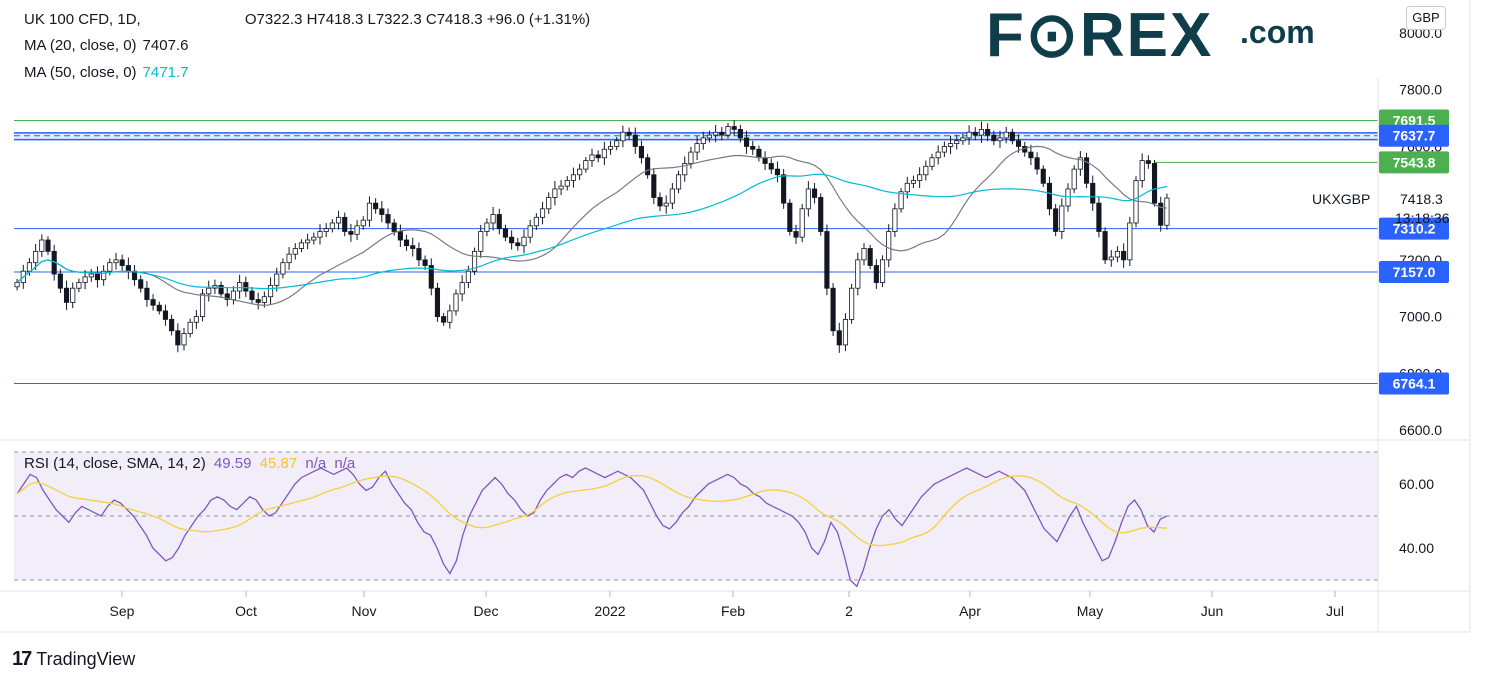  Describe the element at coordinates (1421, 199) in the screenshot. I see `price-last: 7418.3` at that location.